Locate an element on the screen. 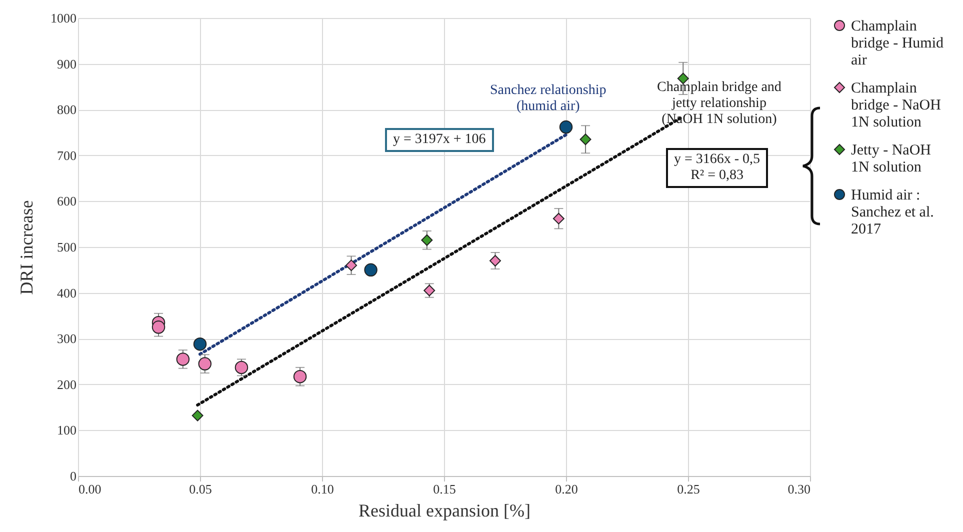 The height and width of the screenshot is (532, 963). y-tick-label: 300 is located at coordinates (66, 338).